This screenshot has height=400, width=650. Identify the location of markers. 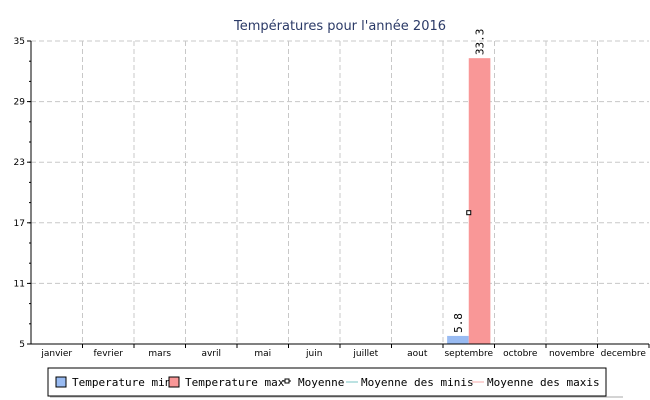
(469, 213).